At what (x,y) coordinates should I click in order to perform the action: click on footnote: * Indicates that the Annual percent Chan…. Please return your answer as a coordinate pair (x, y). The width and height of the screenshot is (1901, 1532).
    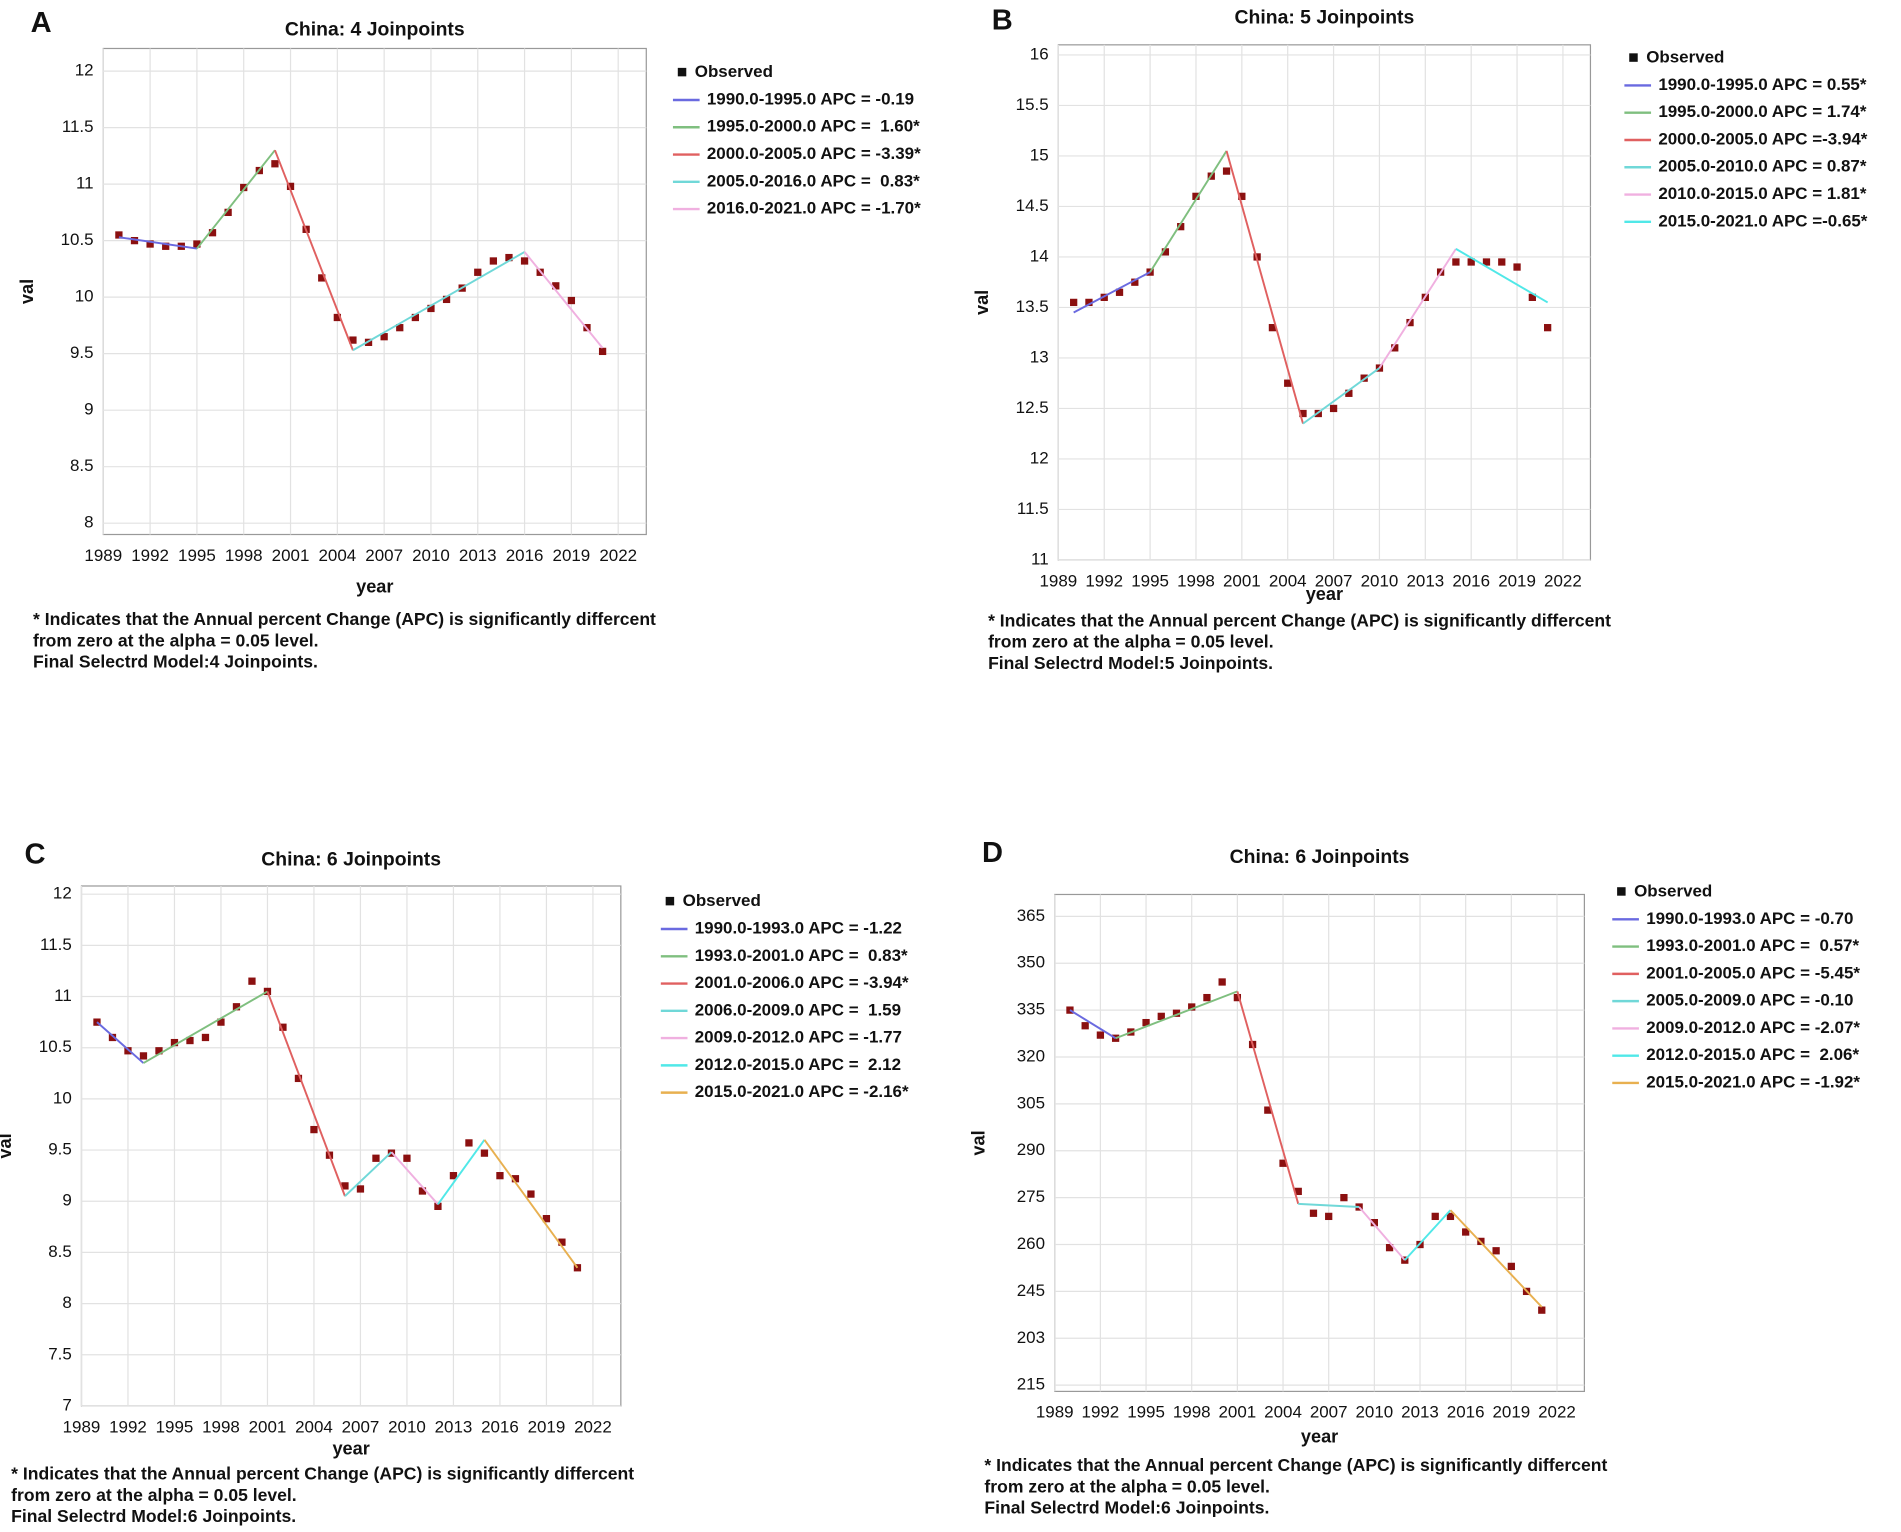
    Looking at the image, I should click on (1295, 1465).